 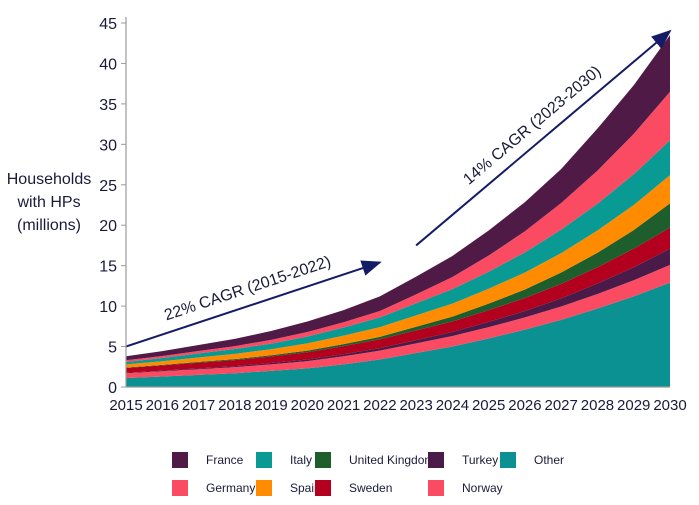 What do you see at coordinates (371, 488) in the screenshot?
I see `legend-label-sweden: Sweden` at bounding box center [371, 488].